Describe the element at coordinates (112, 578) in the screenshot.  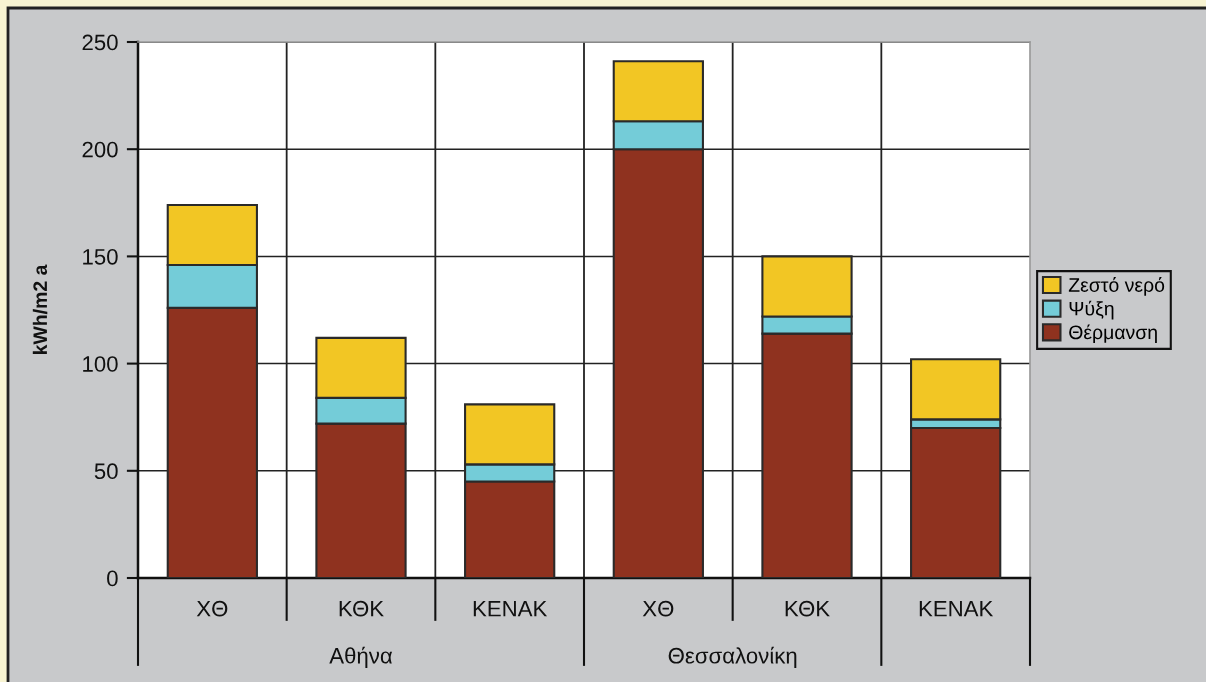
I see `y-tick-label: 0` at that location.